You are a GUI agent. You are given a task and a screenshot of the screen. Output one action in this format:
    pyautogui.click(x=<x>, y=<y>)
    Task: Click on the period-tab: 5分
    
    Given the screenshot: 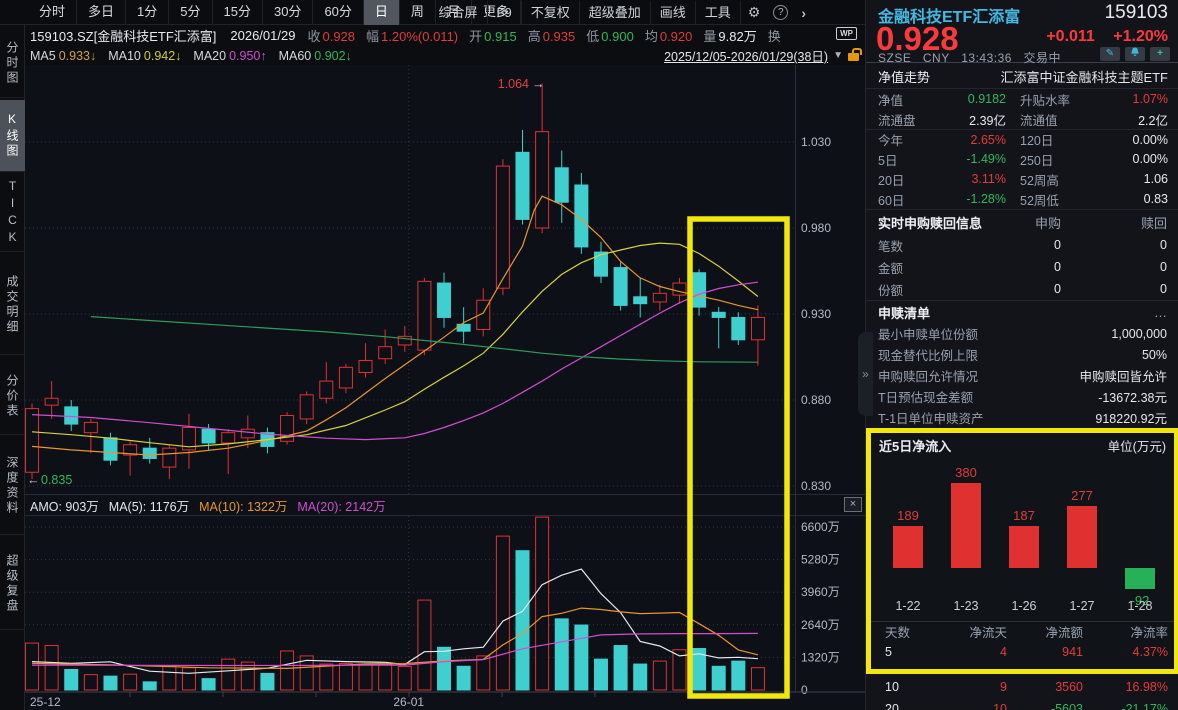 What is the action you would take?
    pyautogui.click(x=191, y=12)
    